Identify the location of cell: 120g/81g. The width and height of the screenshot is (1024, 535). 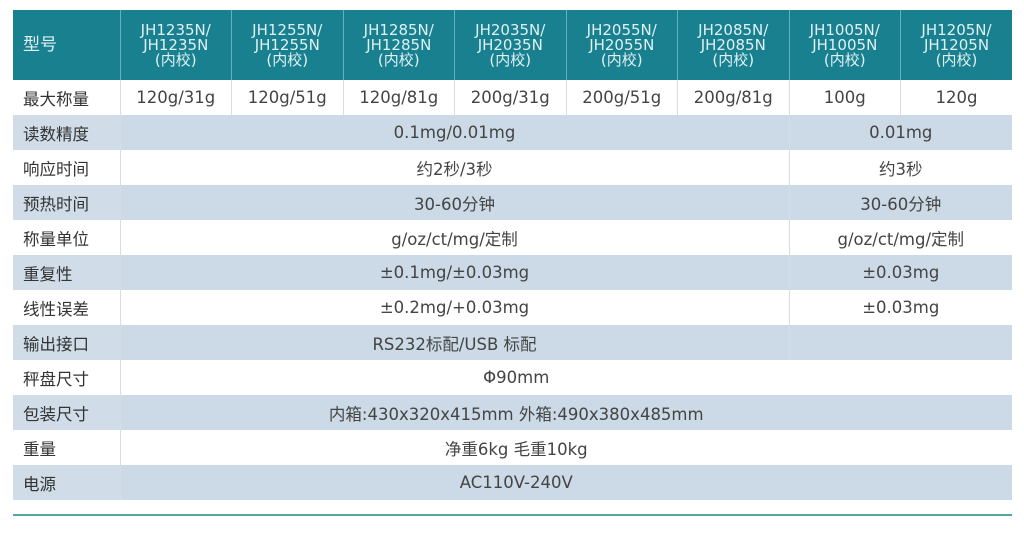
(398, 97).